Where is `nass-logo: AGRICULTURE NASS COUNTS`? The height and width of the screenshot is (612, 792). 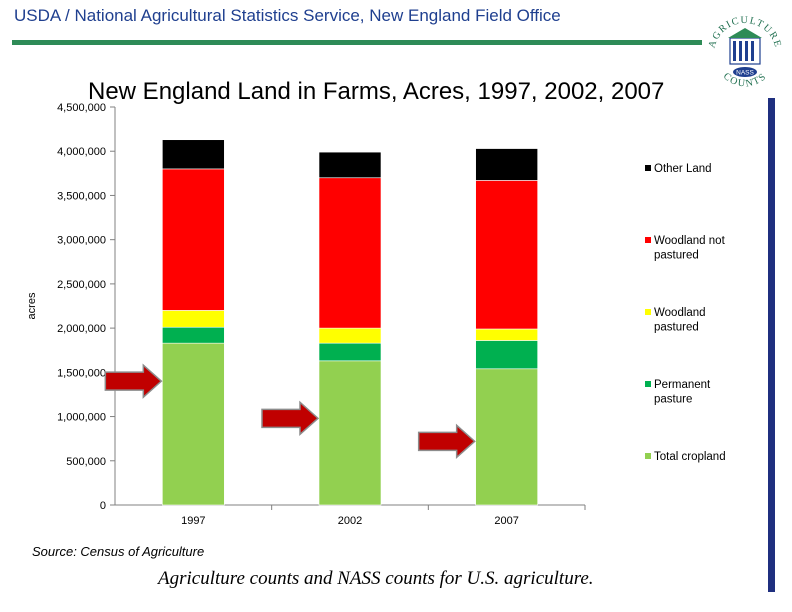
nass-logo: AGRICULTURE NASS COUNTS is located at coordinates (744, 52).